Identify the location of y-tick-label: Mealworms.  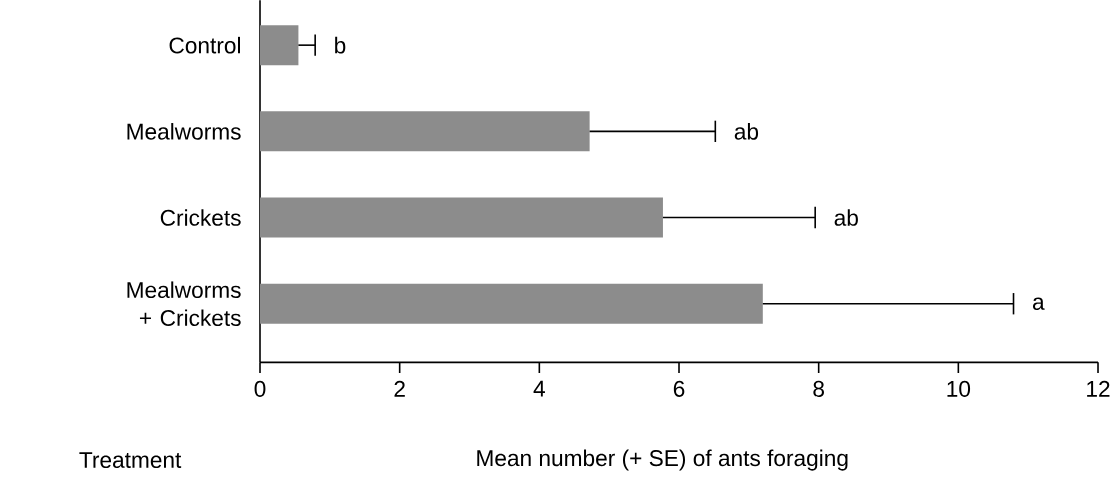
(184, 131).